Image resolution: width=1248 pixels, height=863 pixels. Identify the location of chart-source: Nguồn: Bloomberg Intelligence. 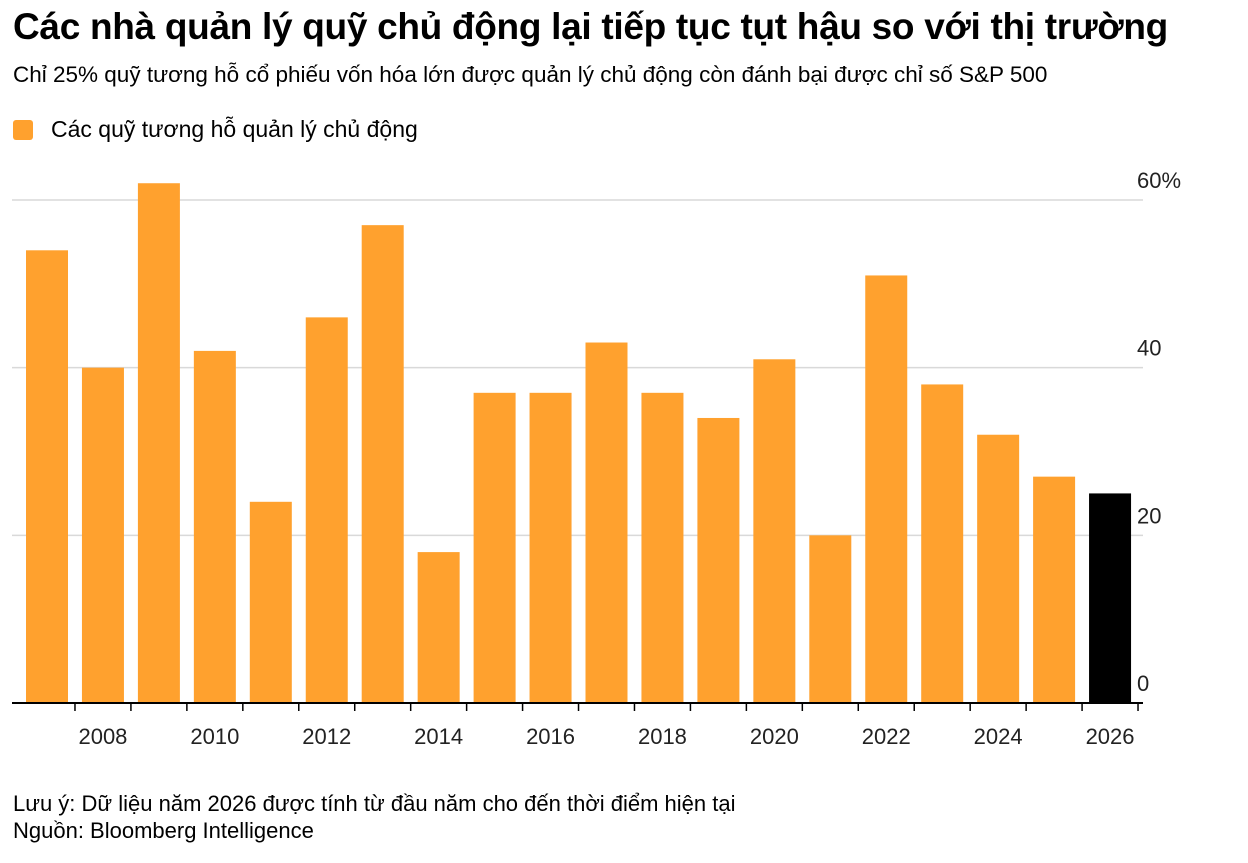
(163, 830).